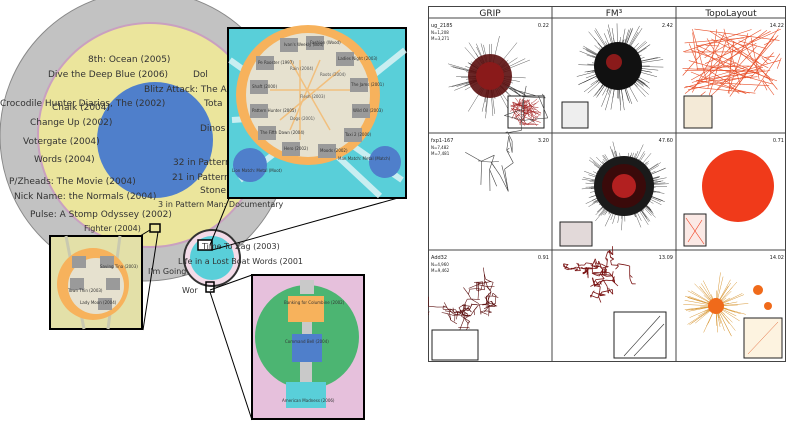 This screenshot has width=789, height=427. I want to click on outer-label: Dive the Deep Blue (2006), so click(108, 75).